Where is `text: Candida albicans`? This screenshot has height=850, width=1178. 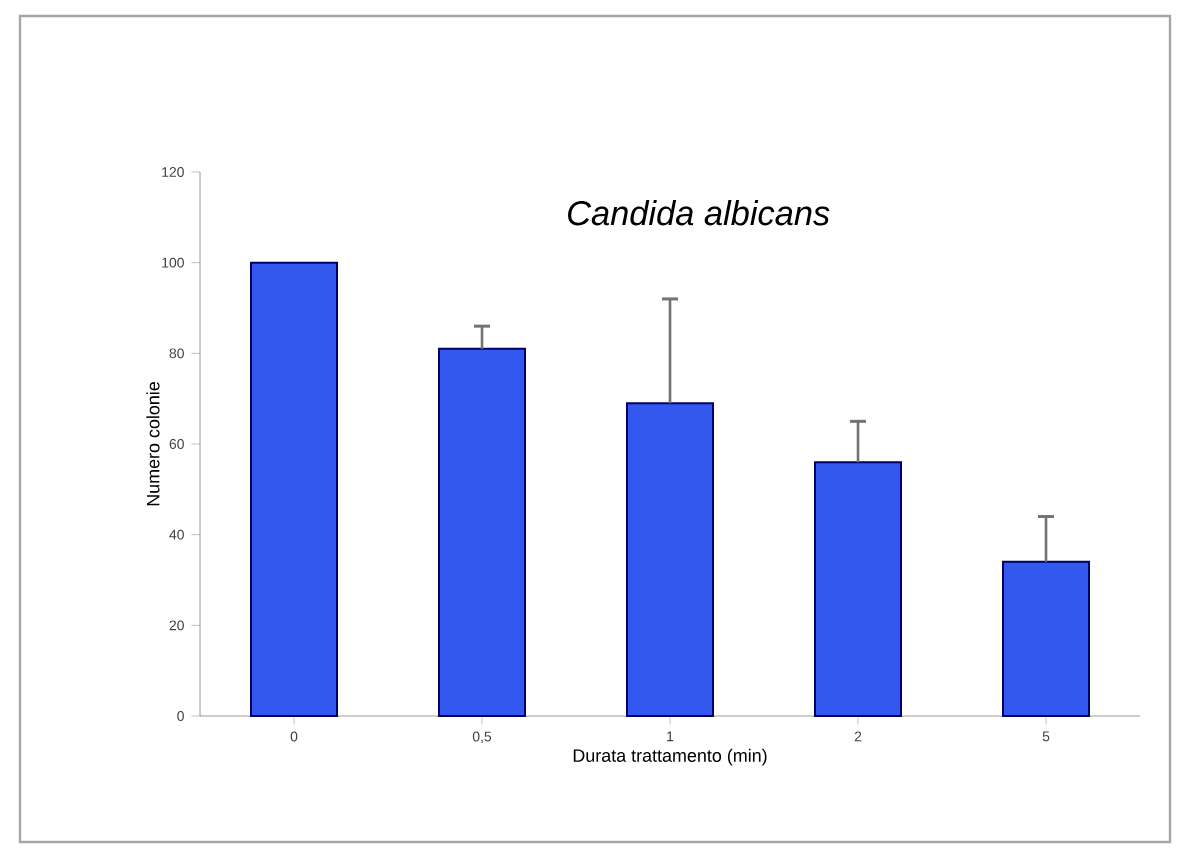
text: Candida albicans is located at coordinates (699, 213).